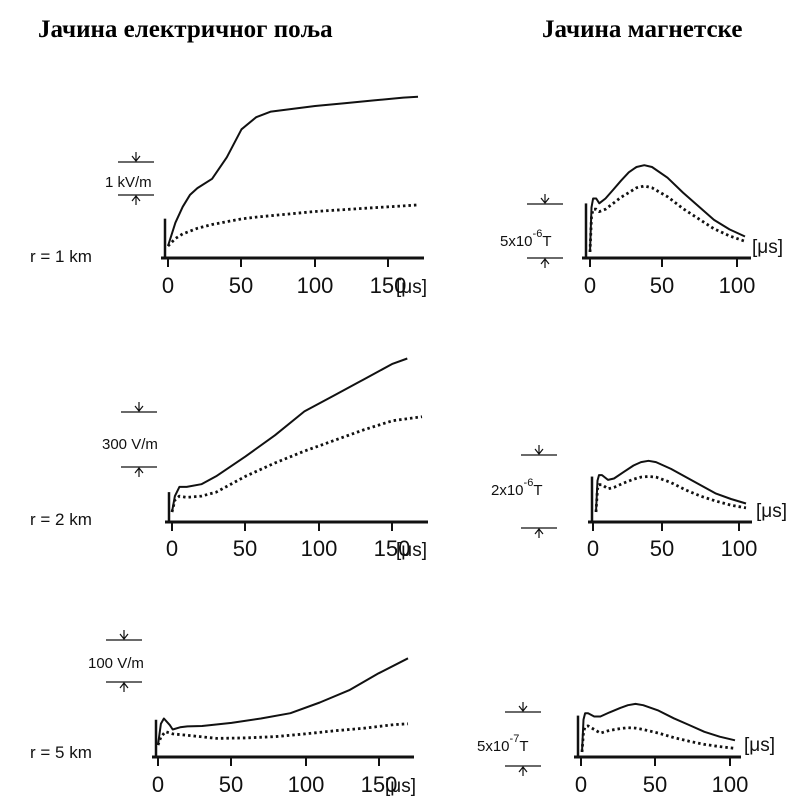 This screenshot has width=806, height=803. Describe the element at coordinates (61, 752) in the screenshot. I see `distance-label: r = 5 km` at that location.